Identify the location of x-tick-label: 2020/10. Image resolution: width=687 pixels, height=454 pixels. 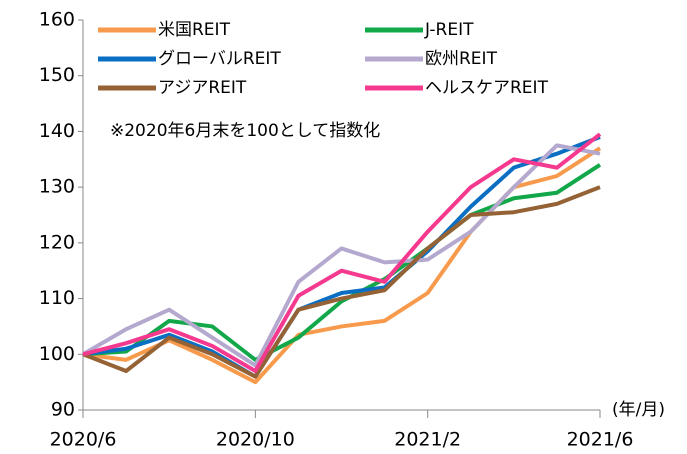
(255, 440).